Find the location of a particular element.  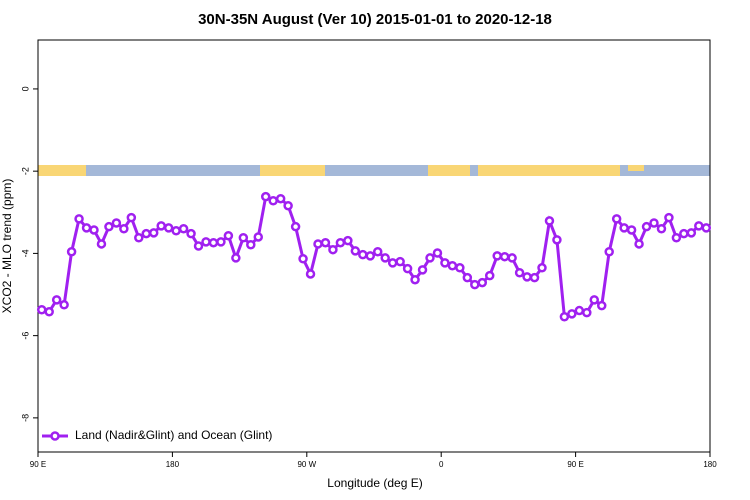

y-tick-label: -8 is located at coordinates (25, 418).